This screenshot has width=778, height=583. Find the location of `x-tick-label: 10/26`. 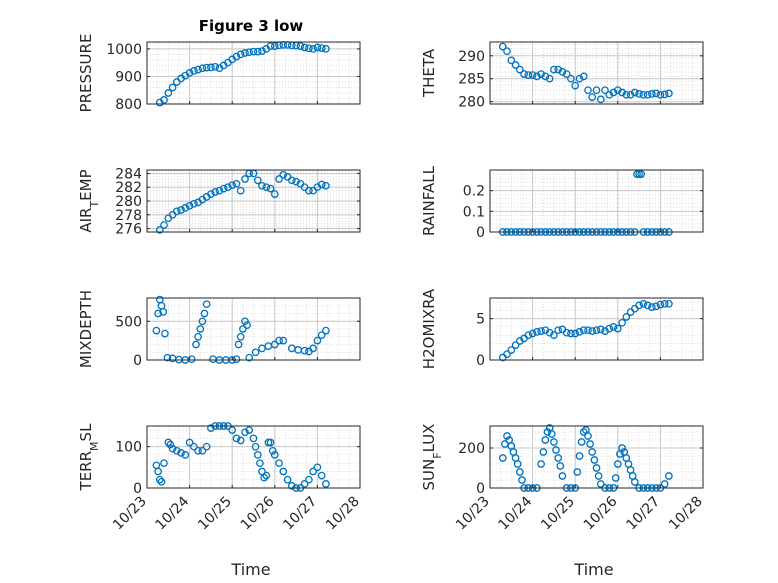

x-tick-label: 10/26 is located at coordinates (258, 513).